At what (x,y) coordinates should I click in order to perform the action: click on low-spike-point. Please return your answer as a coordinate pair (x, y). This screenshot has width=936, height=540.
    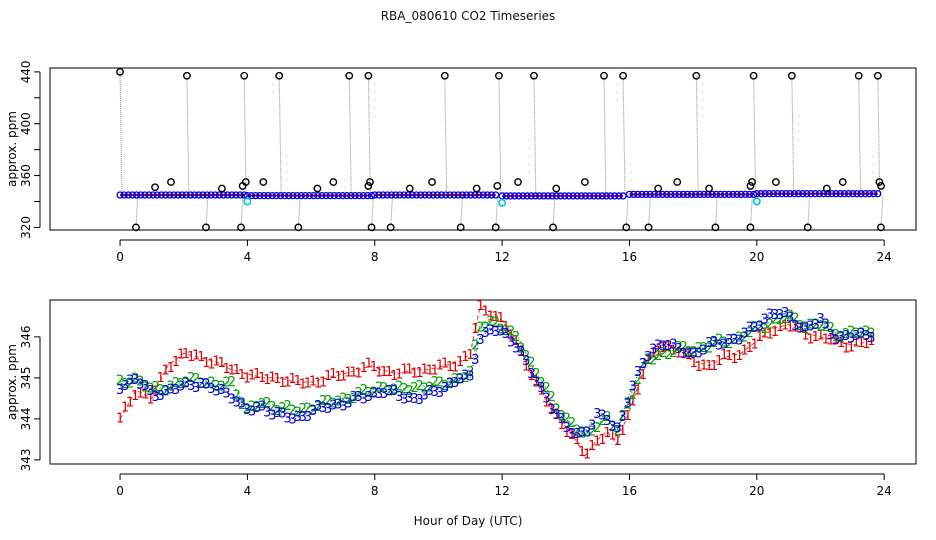
    Looking at the image, I should click on (495, 227).